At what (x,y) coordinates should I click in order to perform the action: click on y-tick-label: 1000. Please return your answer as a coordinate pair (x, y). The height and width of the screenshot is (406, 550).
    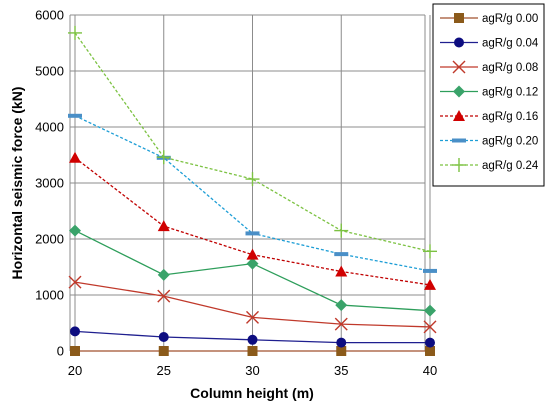
    Looking at the image, I should click on (49, 295).